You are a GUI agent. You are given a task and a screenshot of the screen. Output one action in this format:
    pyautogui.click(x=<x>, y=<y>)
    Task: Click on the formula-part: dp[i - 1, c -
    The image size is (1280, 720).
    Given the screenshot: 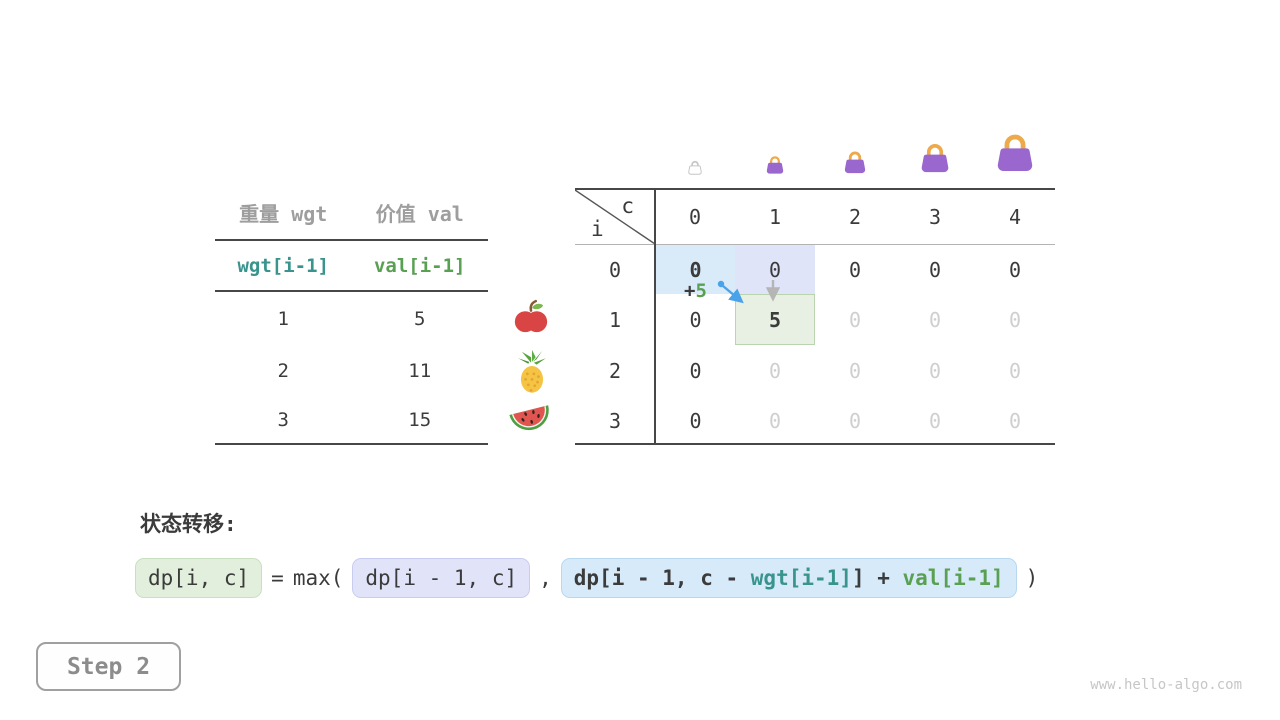 What is the action you would take?
    pyautogui.click(x=662, y=578)
    